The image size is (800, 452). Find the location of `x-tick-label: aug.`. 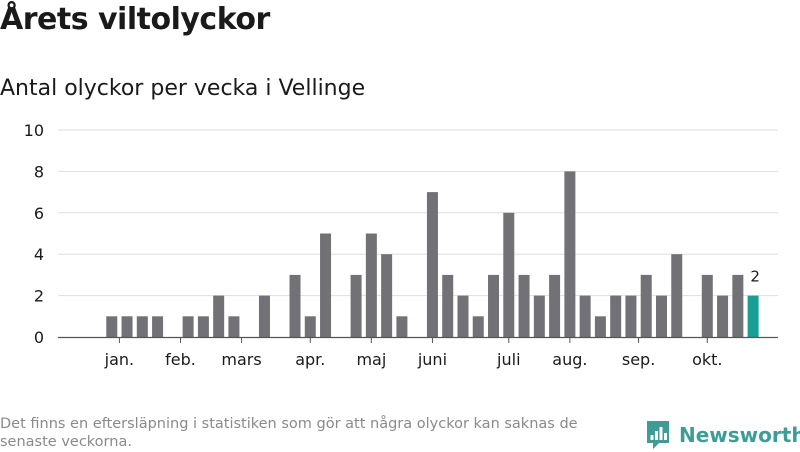

x-tick-label: aug. is located at coordinates (569, 359).